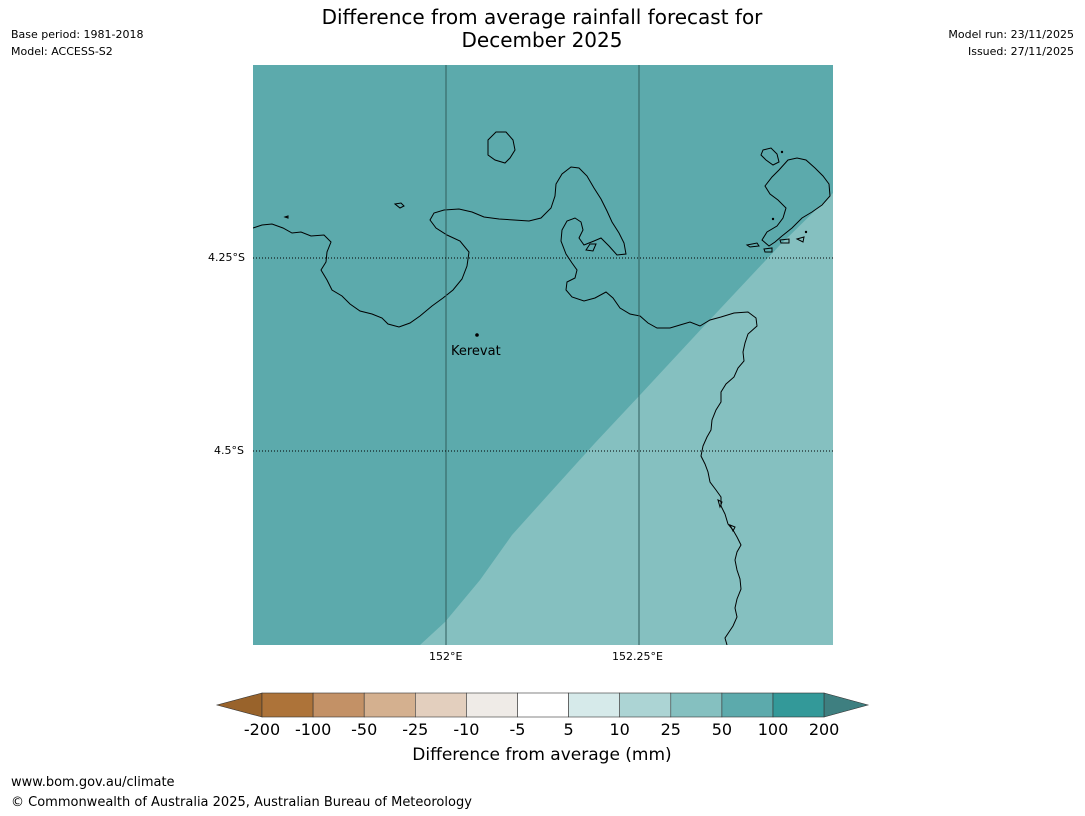 The width and height of the screenshot is (1085, 816). Describe the element at coordinates (846, 705) in the screenshot. I see `colorbar-extend-high` at that location.